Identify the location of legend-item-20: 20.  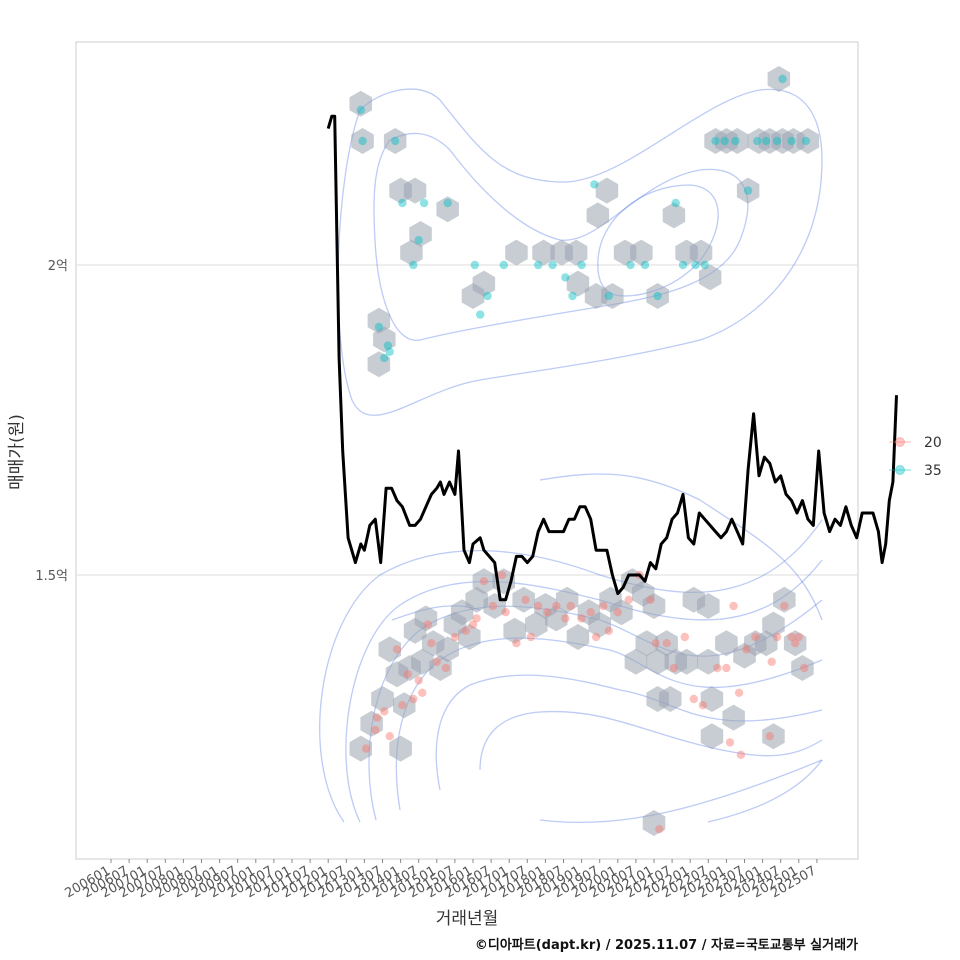
(915, 443).